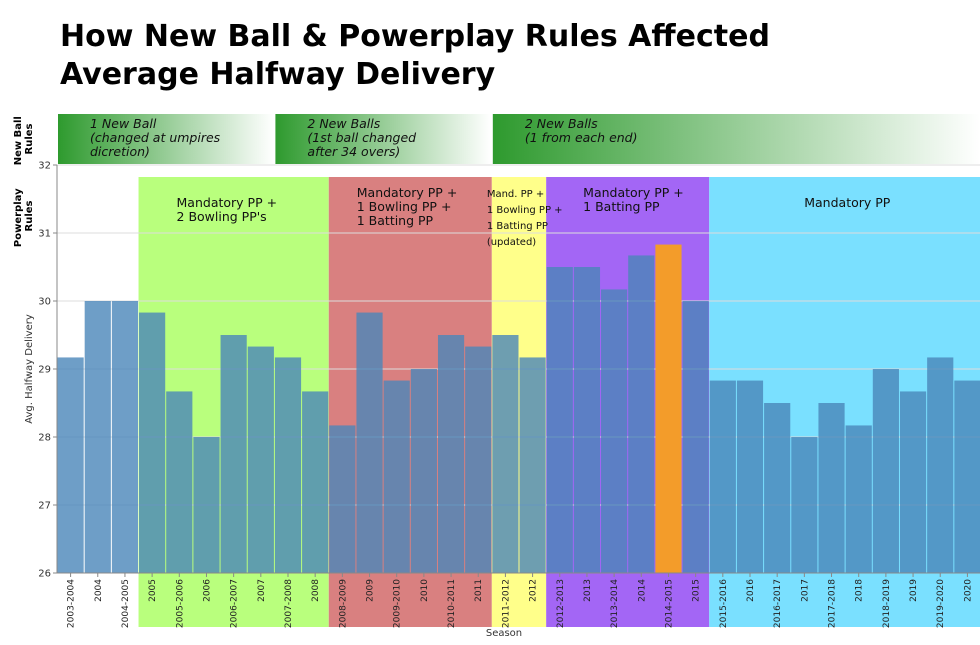 This screenshot has width=980, height=645. What do you see at coordinates (452, 603) in the screenshot?
I see `x-tick-label: 2010-2011` at bounding box center [452, 603].